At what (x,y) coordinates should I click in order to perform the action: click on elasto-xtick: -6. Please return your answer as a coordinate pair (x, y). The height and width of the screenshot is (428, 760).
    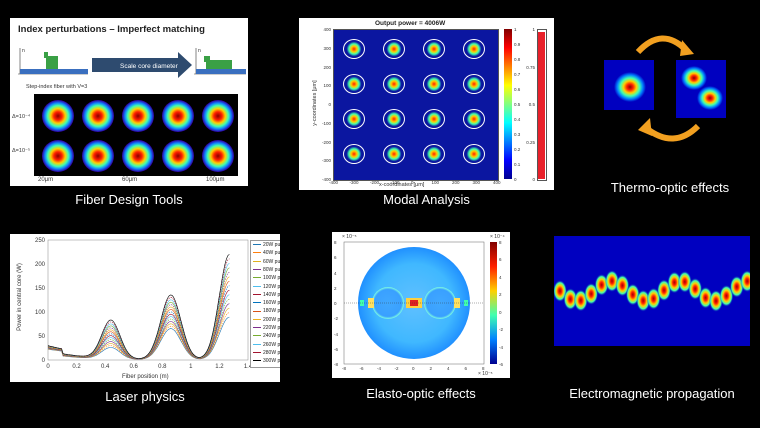
    Looking at the image, I should click on (361, 368).